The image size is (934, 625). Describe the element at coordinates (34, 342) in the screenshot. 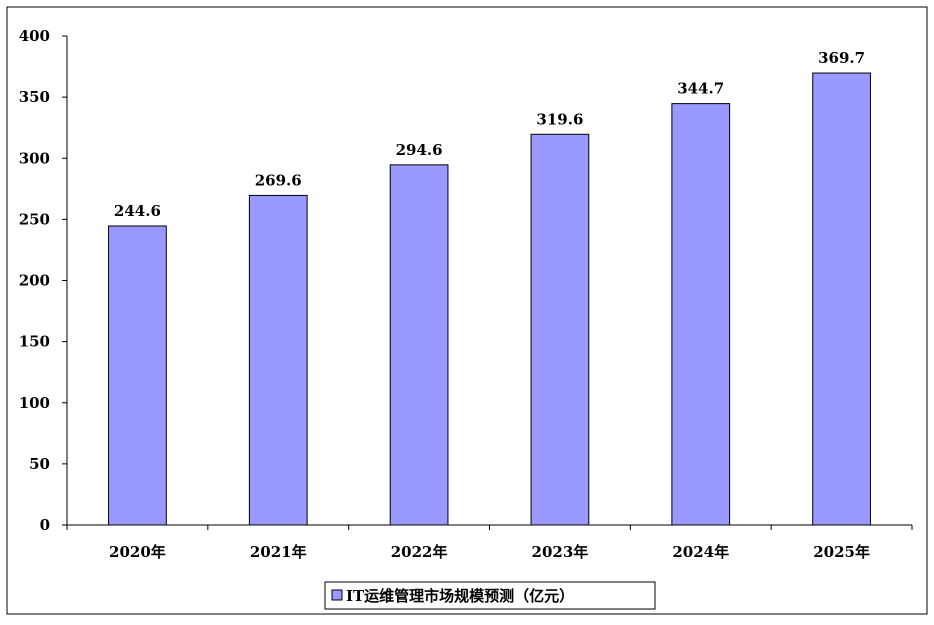

I see `y-tick-label: 150` at that location.